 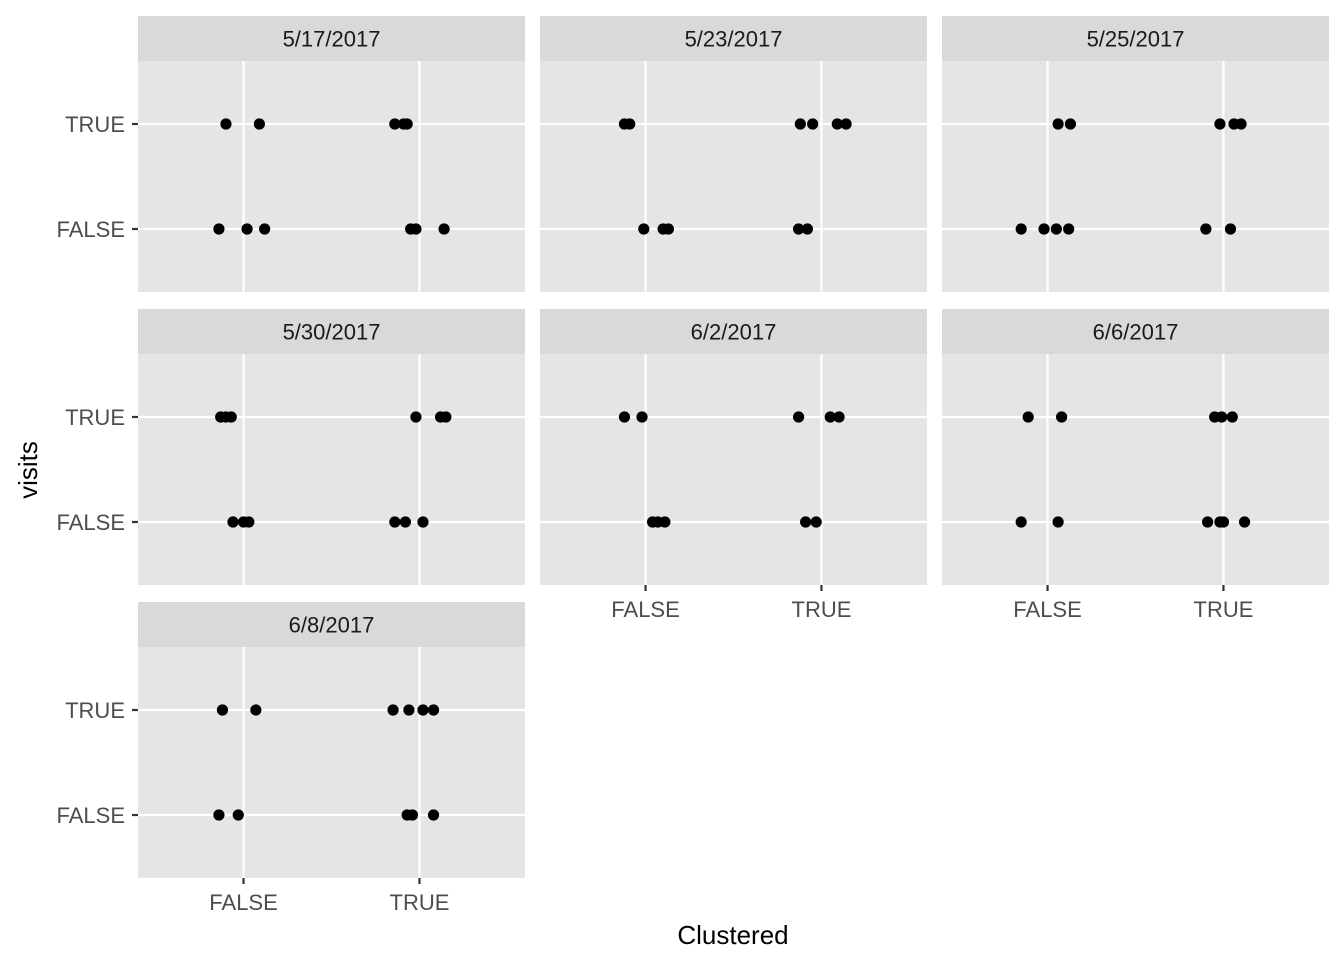 I want to click on facet-strip-label: 5/17/2017, so click(x=332, y=39).